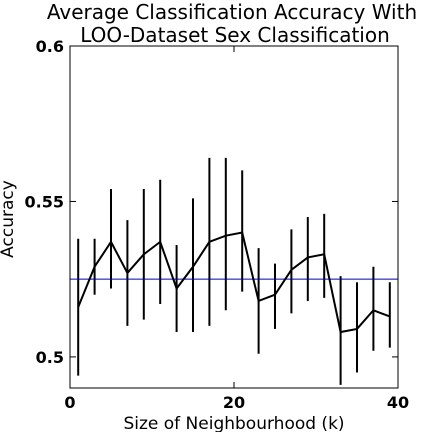 The width and height of the screenshot is (432, 432). I want to click on y-tick-label: 0.5, so click(50, 357).